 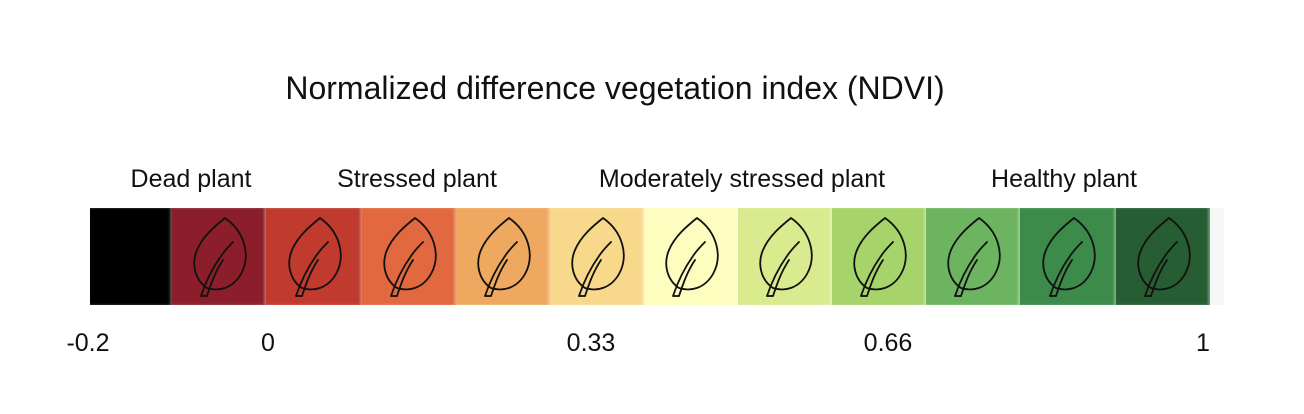 I want to click on category-label-dead-plant: Dead plant, so click(x=191, y=179).